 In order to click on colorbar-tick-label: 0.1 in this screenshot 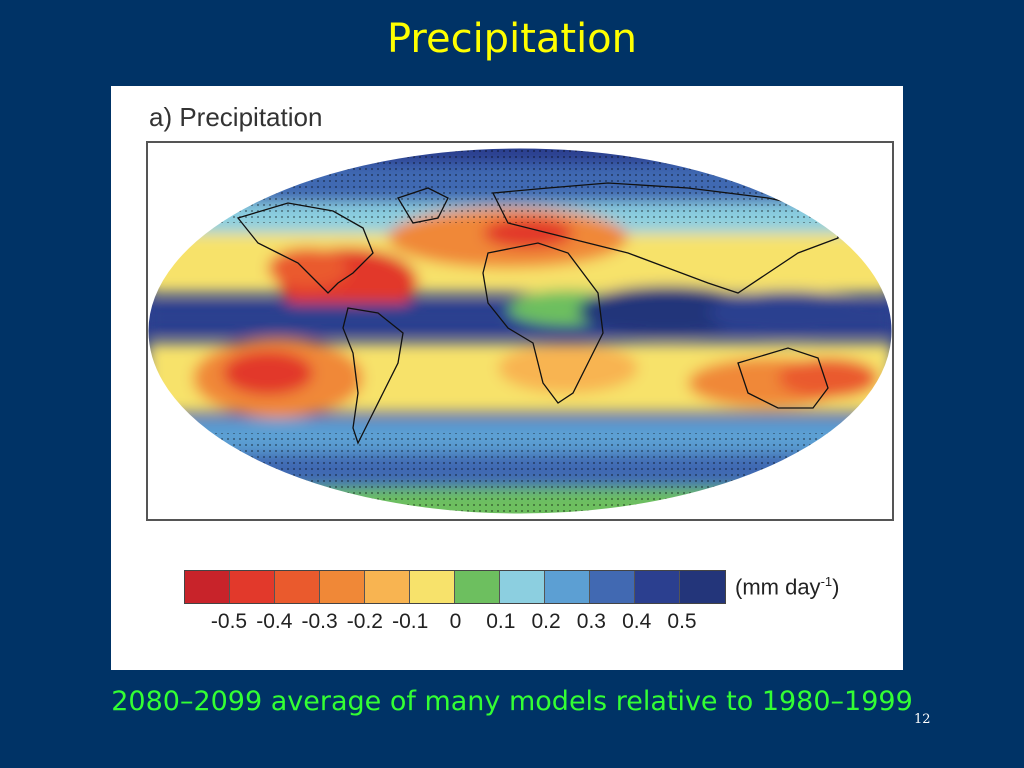, I will do `click(501, 621)`.